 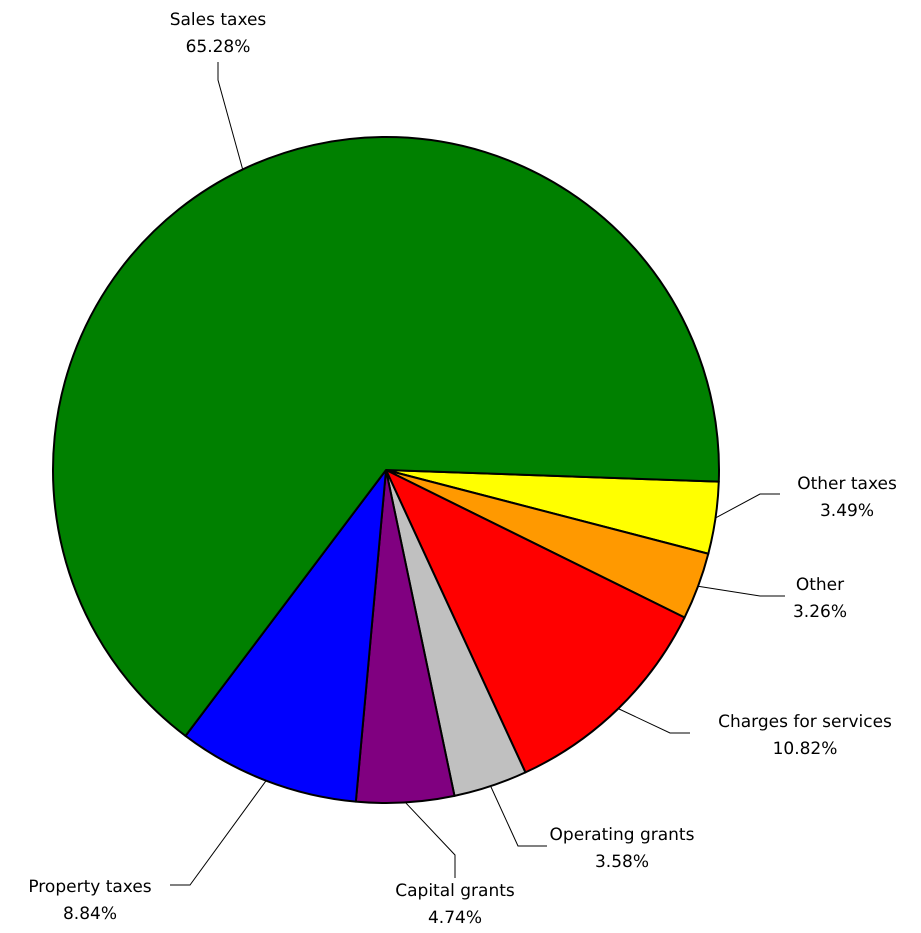 What do you see at coordinates (805, 722) in the screenshot?
I see `legend-label: Charges for services` at bounding box center [805, 722].